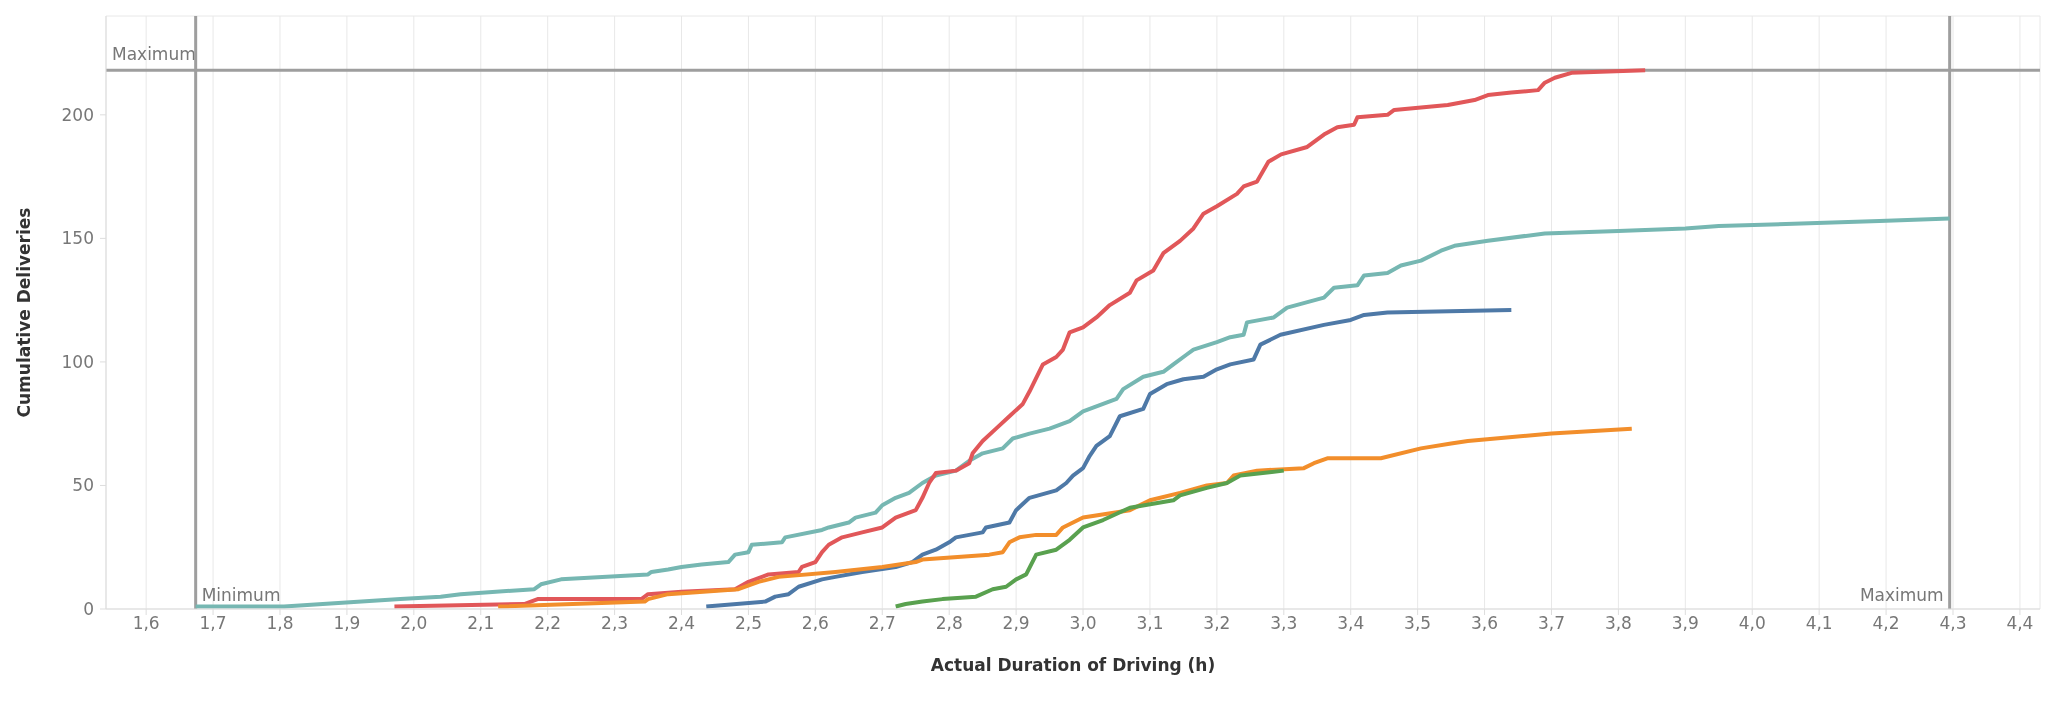 This screenshot has width=2054, height=709. I want to click on x-tick-label: 1,7, so click(213, 623).